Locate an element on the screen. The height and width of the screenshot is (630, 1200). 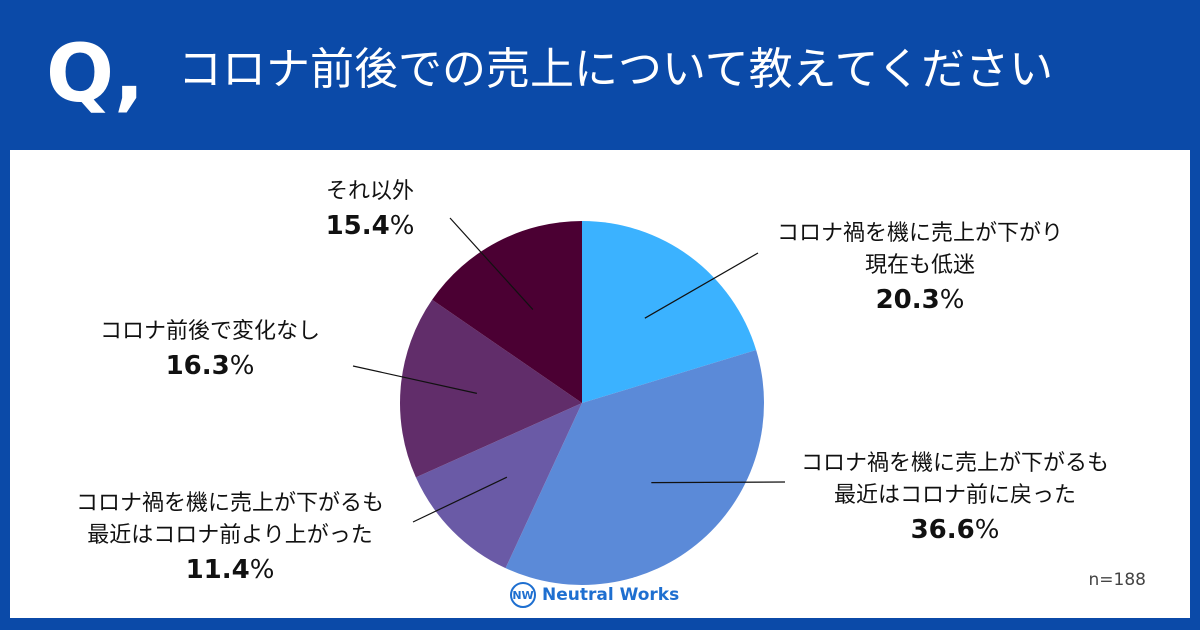
slice-label-1-line1: コロナ禍を機に売上が下がるも is located at coordinates (954, 463).